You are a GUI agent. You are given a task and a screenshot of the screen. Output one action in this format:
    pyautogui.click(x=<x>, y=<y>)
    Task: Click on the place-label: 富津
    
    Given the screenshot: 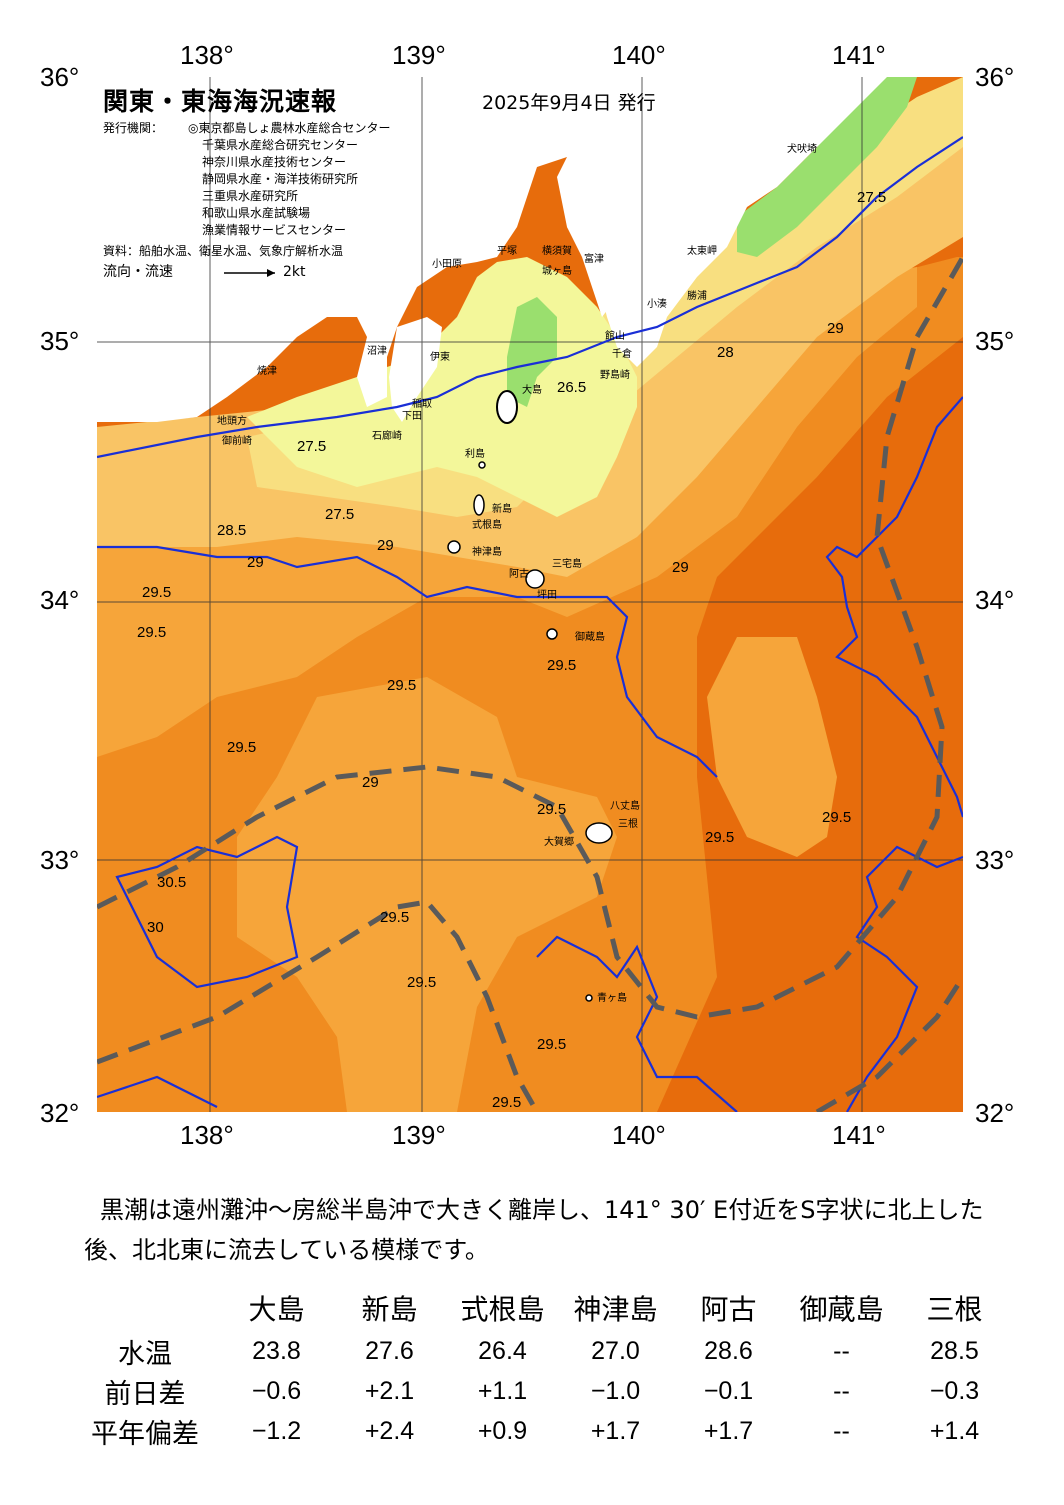 What is the action you would take?
    pyautogui.click(x=594, y=258)
    